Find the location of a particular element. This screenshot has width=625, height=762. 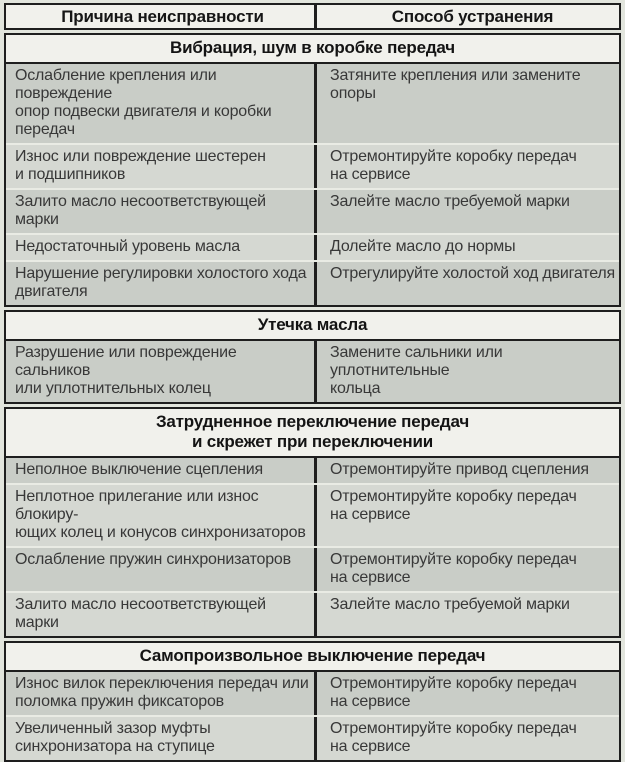

remedy-cell: Отремонтируйте привод сцепления is located at coordinates (468, 470).